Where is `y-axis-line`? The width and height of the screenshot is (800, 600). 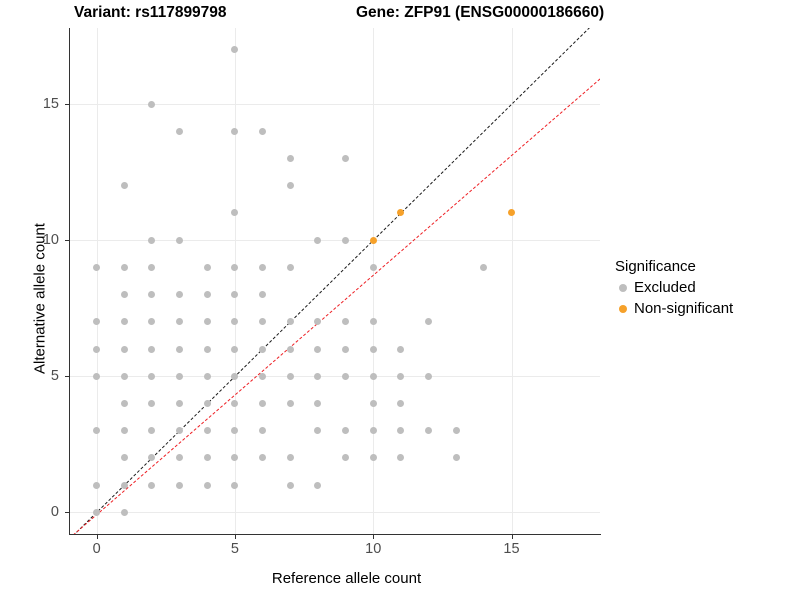
y-axis-line is located at coordinates (69, 281).